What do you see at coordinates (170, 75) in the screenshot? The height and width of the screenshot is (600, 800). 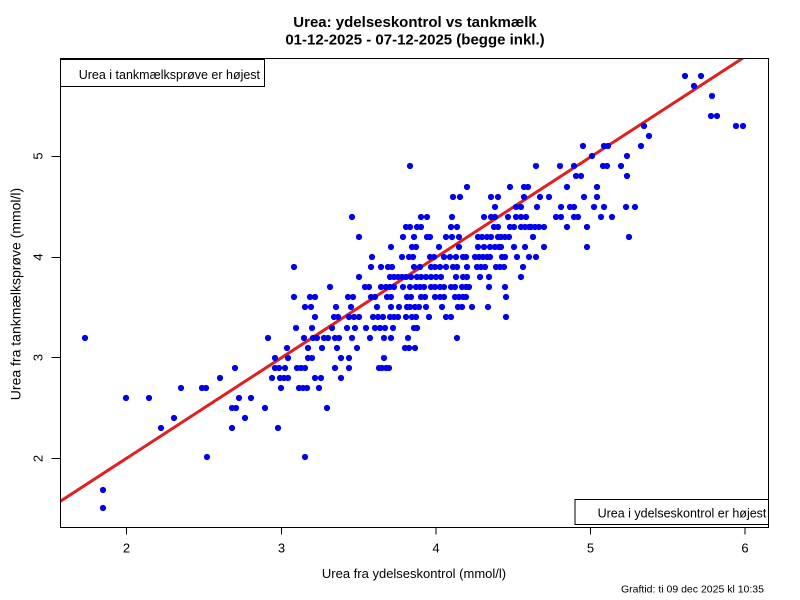 I see `svg-text:Urea i tankmælksprøve er højes: Urea i tankmælksprøve er højest` at bounding box center [170, 75].